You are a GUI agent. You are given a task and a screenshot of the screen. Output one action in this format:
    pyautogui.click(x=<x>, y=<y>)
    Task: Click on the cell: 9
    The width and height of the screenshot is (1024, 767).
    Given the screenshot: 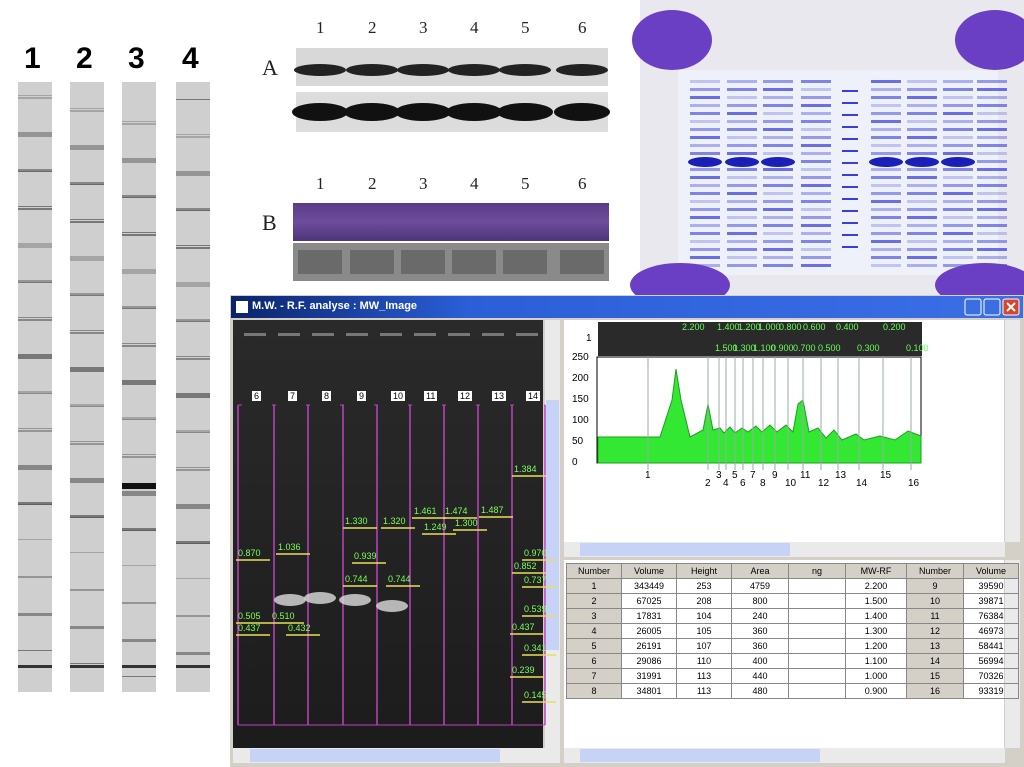 What is the action you would take?
    pyautogui.click(x=935, y=586)
    